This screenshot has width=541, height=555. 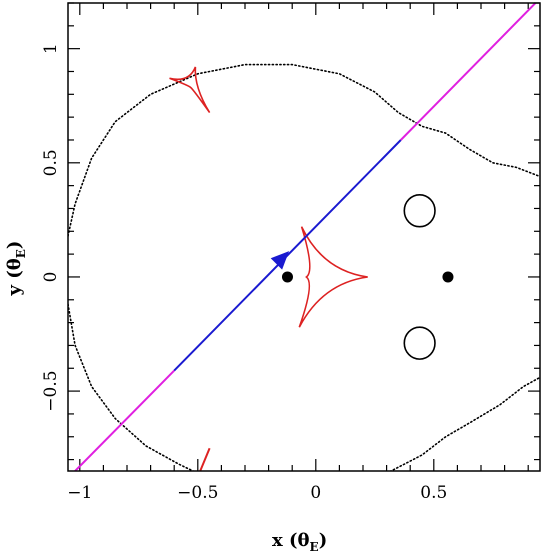 I want to click on caustic-lower-partial, so click(x=205, y=459).